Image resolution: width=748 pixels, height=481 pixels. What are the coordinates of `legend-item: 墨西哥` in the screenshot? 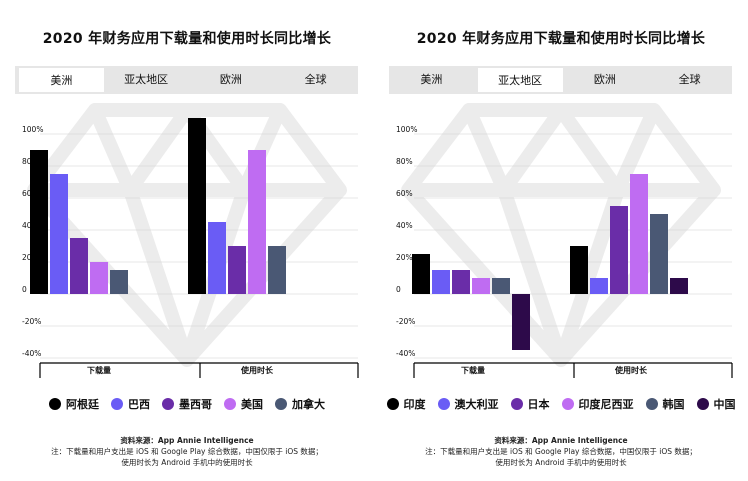 It's located at (187, 404).